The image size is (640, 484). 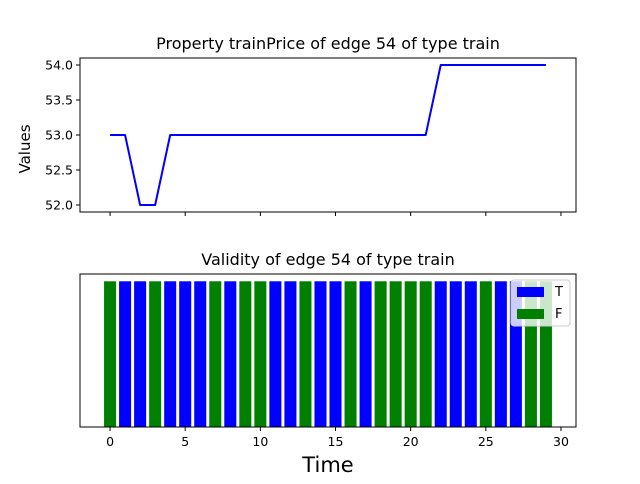 What do you see at coordinates (327, 259) in the screenshot?
I see `bar-chart-title: Validity of edge 54 of type train` at bounding box center [327, 259].